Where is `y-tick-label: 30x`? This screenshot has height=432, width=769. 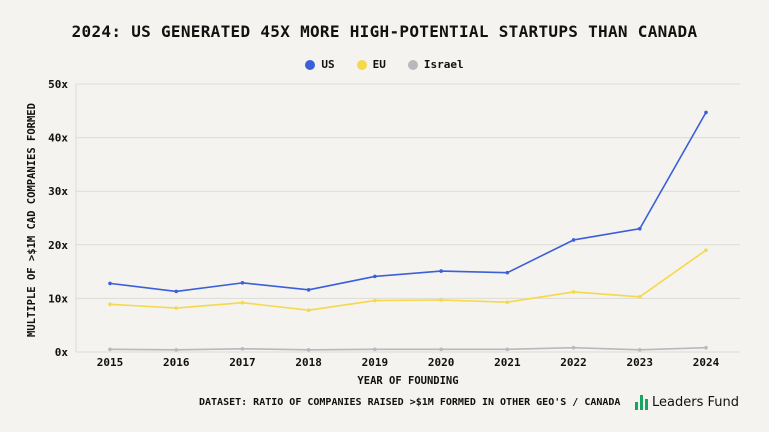
y-tick-label: 30x is located at coordinates (58, 191).